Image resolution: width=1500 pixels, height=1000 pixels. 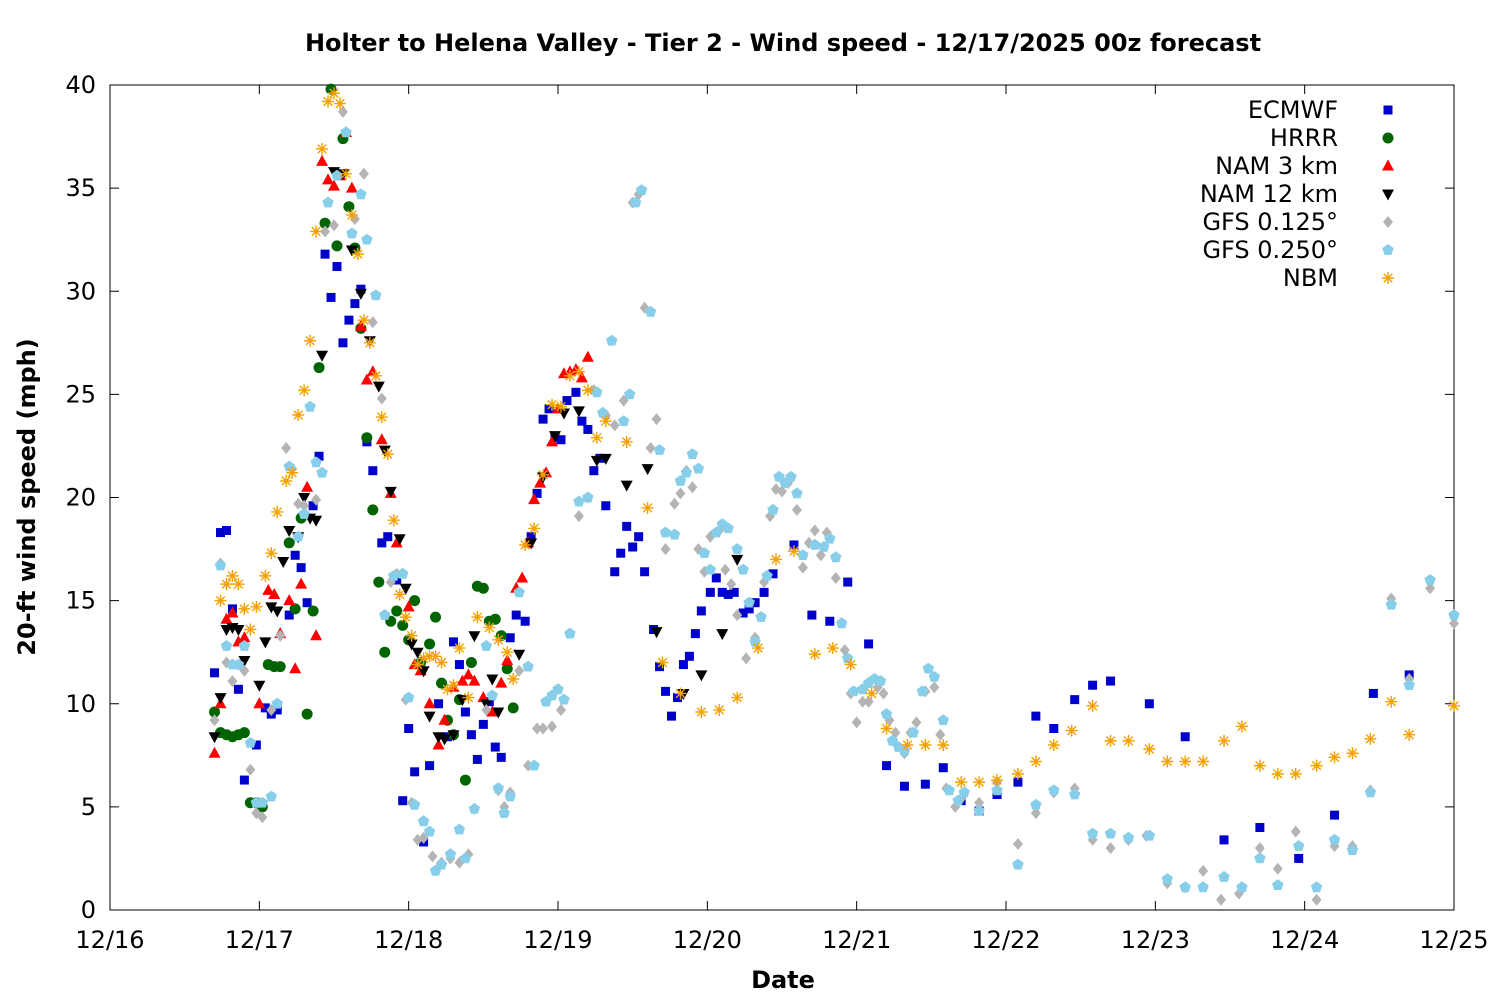 I want to click on legend-label: HRRR, so click(x=1304, y=138).